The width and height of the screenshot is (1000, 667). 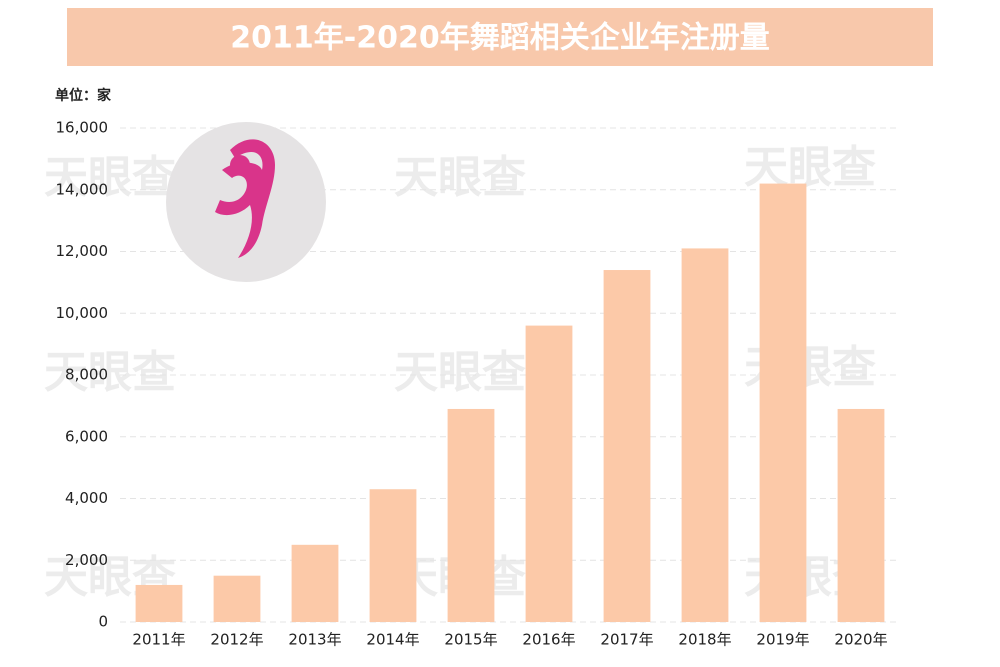 What do you see at coordinates (82, 189) in the screenshot?
I see `y-tick-label: 14,000` at bounding box center [82, 189].